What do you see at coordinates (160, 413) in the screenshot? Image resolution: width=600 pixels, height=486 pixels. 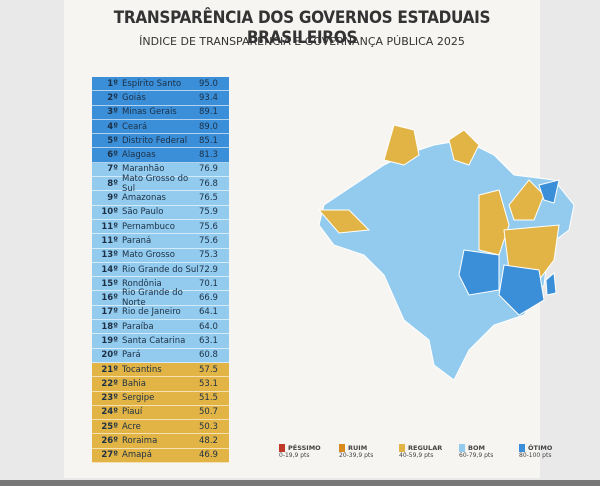 I see `ranking-row: 24º Piauí 50.7` at bounding box center [160, 413].